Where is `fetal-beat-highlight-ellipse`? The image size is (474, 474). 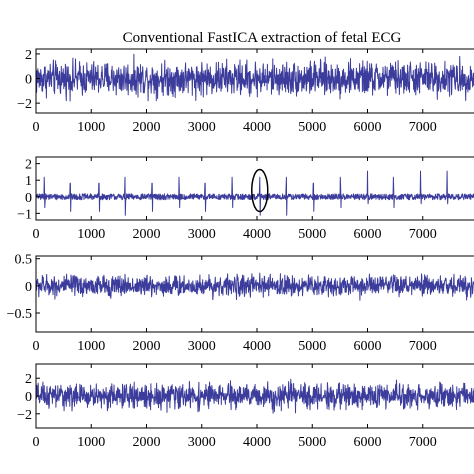
fetal-beat-highlight-ellipse is located at coordinates (260, 190).